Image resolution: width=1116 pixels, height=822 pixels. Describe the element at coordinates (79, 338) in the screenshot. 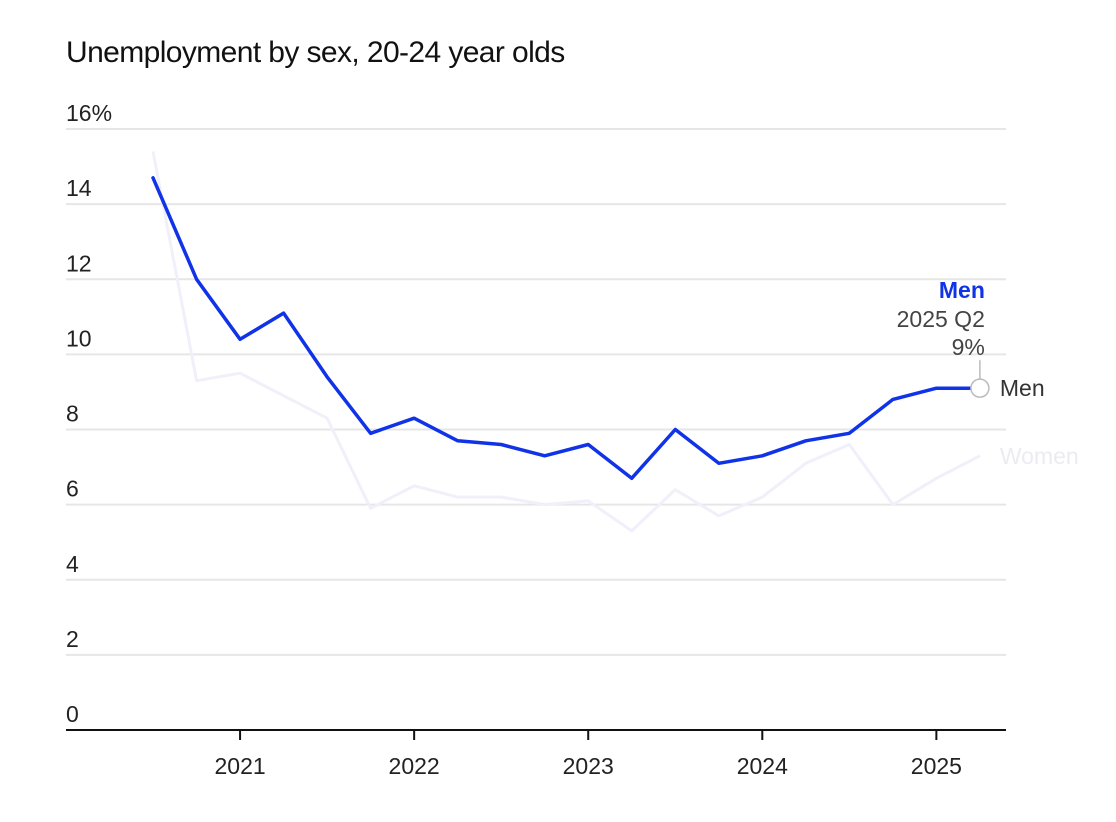

I see `y-tick-label: 10` at that location.